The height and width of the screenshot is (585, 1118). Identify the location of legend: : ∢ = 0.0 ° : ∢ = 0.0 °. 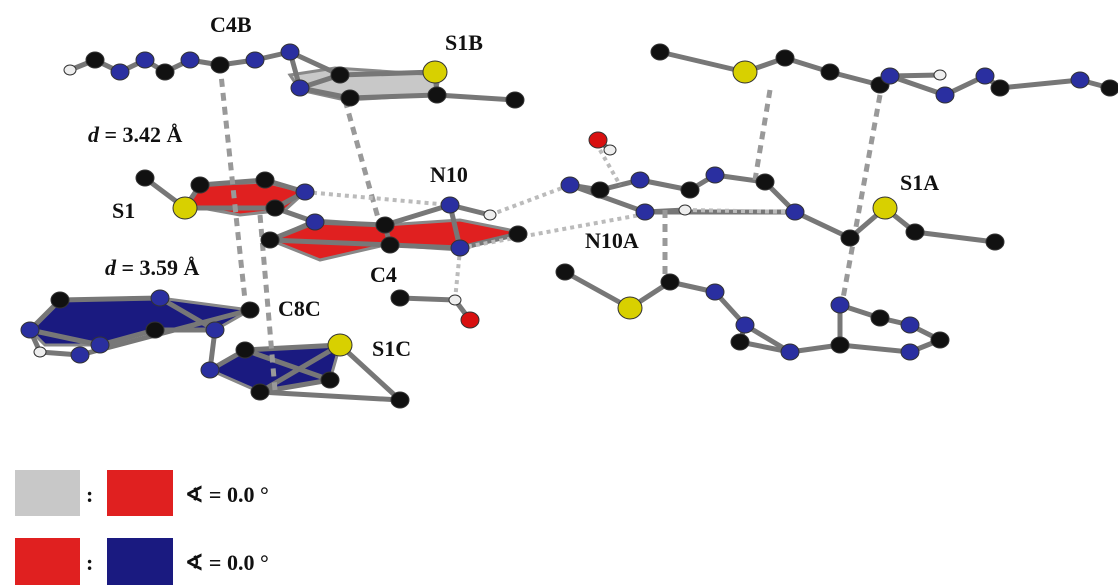
(142, 527).